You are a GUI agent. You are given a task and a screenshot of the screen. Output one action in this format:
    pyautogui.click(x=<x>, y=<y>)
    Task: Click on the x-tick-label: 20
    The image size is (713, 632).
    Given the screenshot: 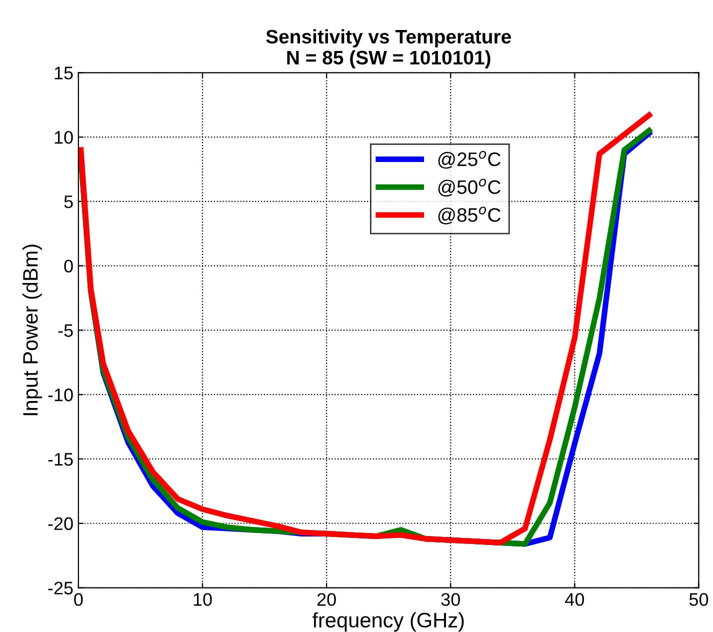 What is the action you would take?
    pyautogui.click(x=326, y=599)
    